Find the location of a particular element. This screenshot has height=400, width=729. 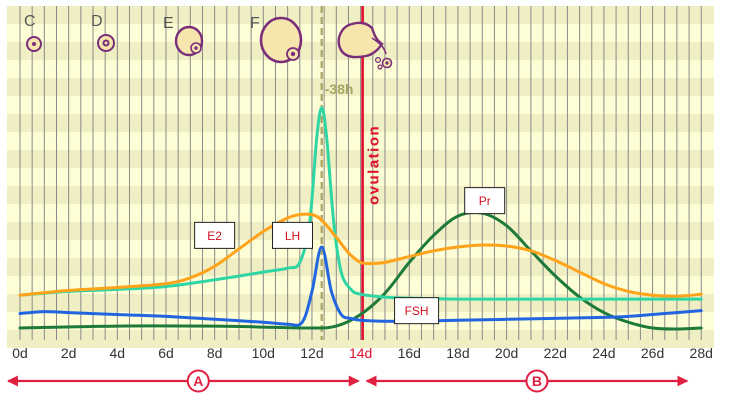

x-tick-label: 10d is located at coordinates (263, 353).